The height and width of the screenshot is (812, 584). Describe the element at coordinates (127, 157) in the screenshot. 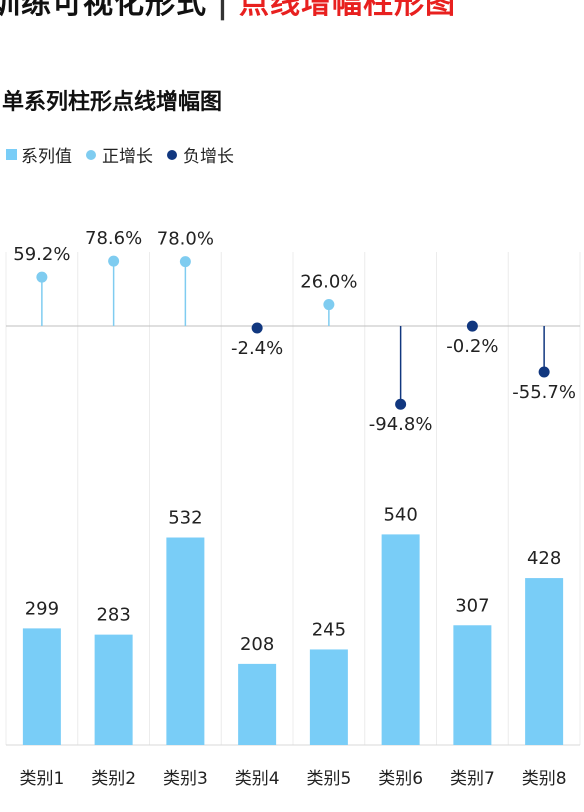

I see `legend-label-positive: 正增长` at that location.